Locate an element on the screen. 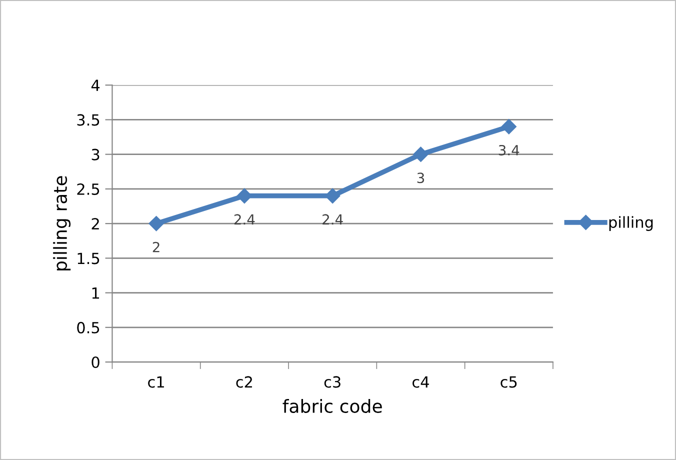 This screenshot has height=460, width=676. x-tick-label: c3 is located at coordinates (332, 382).